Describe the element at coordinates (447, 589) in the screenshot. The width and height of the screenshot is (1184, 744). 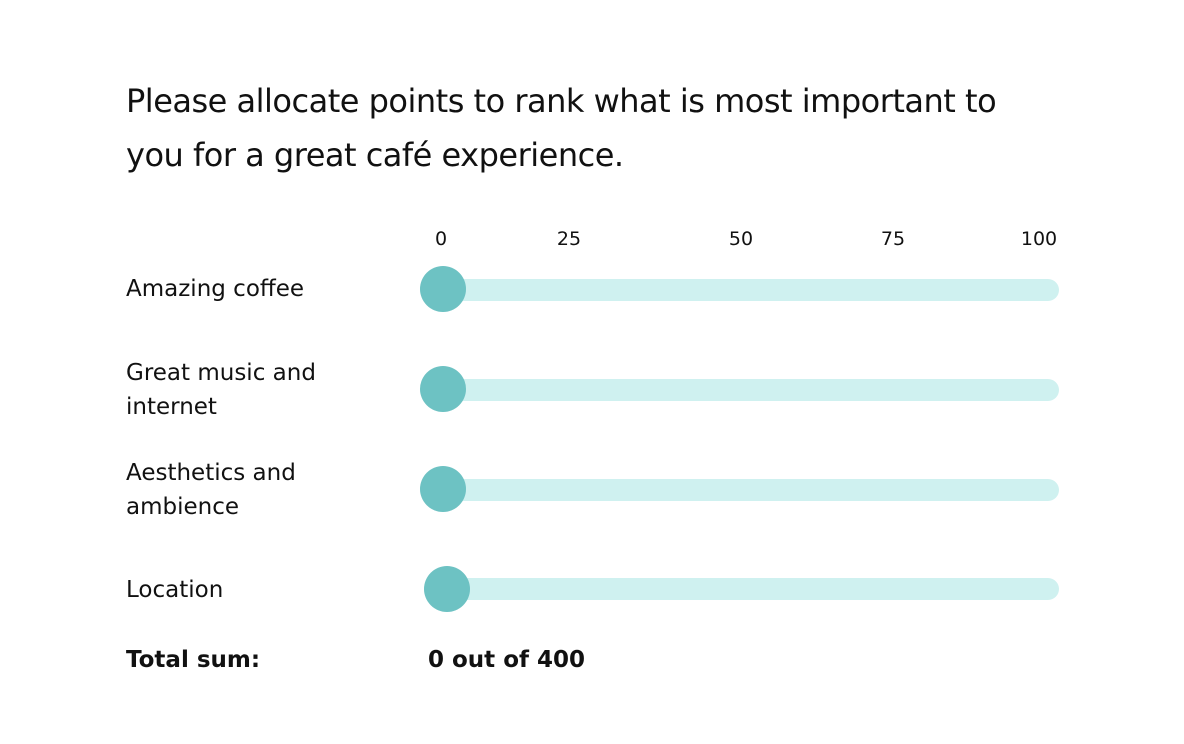
I see `slider-thumb-location` at that location.